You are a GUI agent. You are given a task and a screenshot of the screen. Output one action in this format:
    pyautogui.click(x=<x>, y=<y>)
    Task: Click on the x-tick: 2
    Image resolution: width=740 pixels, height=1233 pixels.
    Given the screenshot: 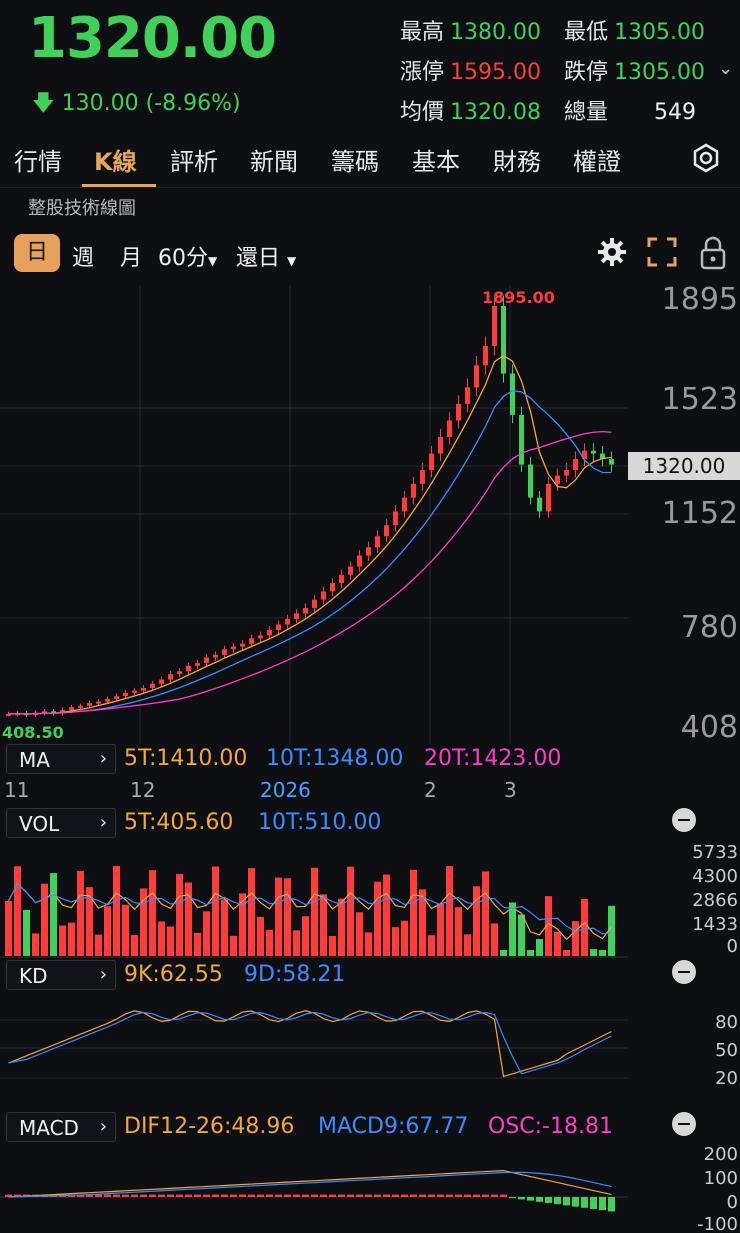 What is the action you would take?
    pyautogui.click(x=430, y=790)
    